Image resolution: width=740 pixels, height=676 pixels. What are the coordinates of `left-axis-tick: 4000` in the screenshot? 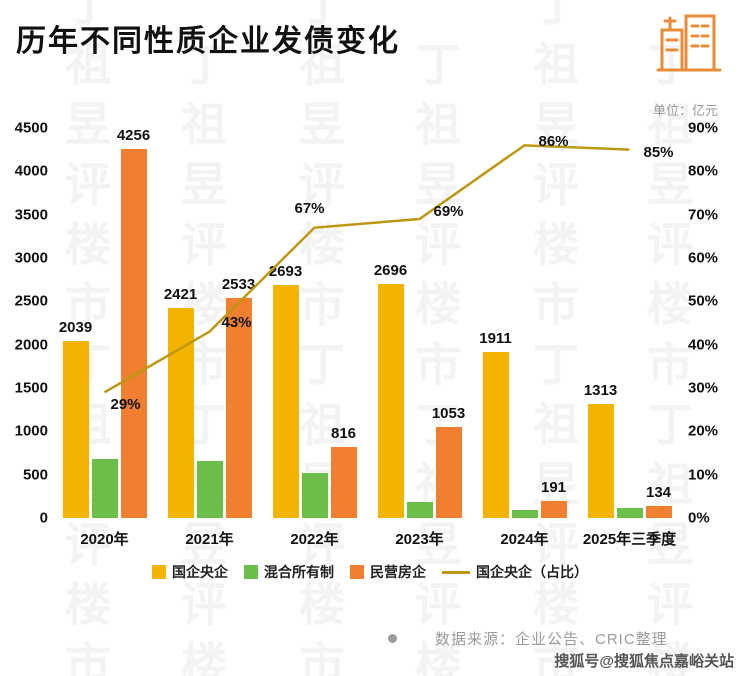 It's located at (31, 171).